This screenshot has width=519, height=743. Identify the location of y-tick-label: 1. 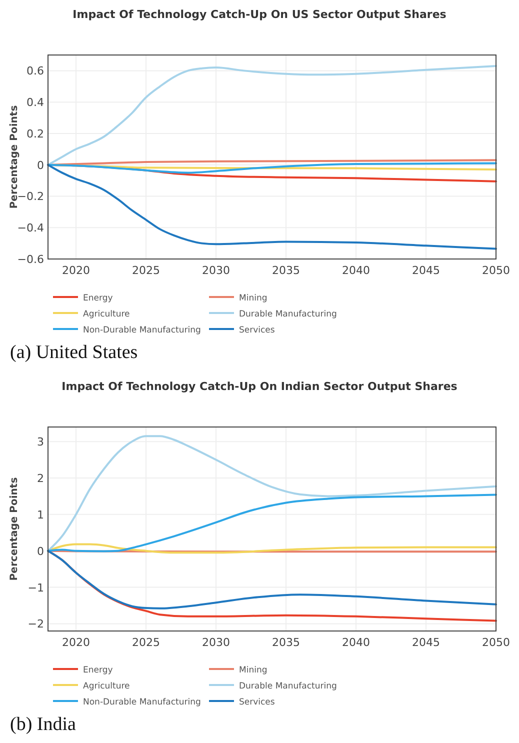
(40, 515).